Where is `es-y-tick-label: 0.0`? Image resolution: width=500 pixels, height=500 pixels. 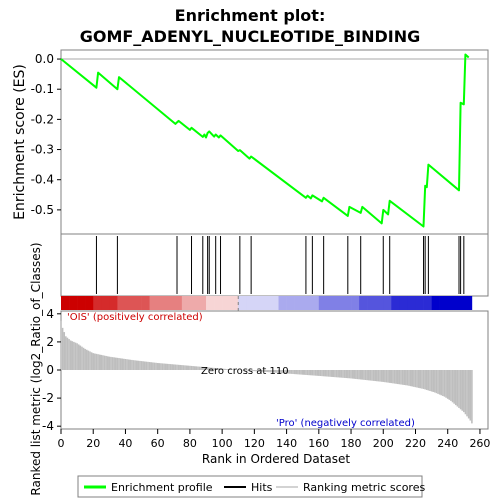 es-y-tick-label: 0.0 is located at coordinates (44, 59).